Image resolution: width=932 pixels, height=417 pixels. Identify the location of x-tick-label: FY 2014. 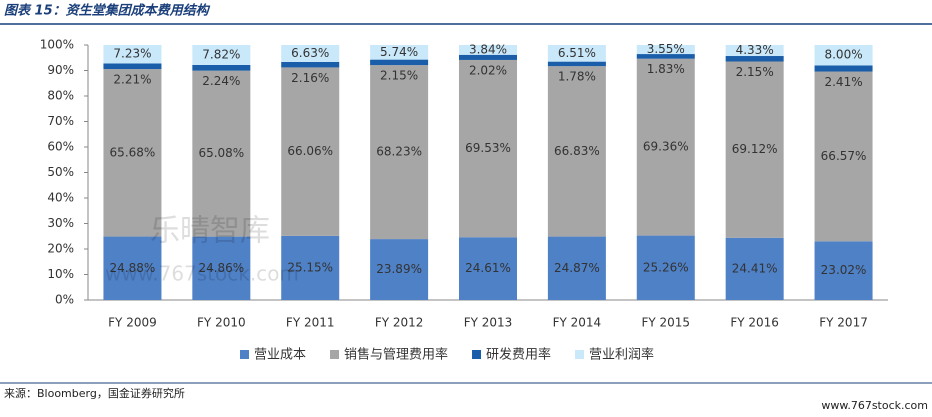
(577, 323).